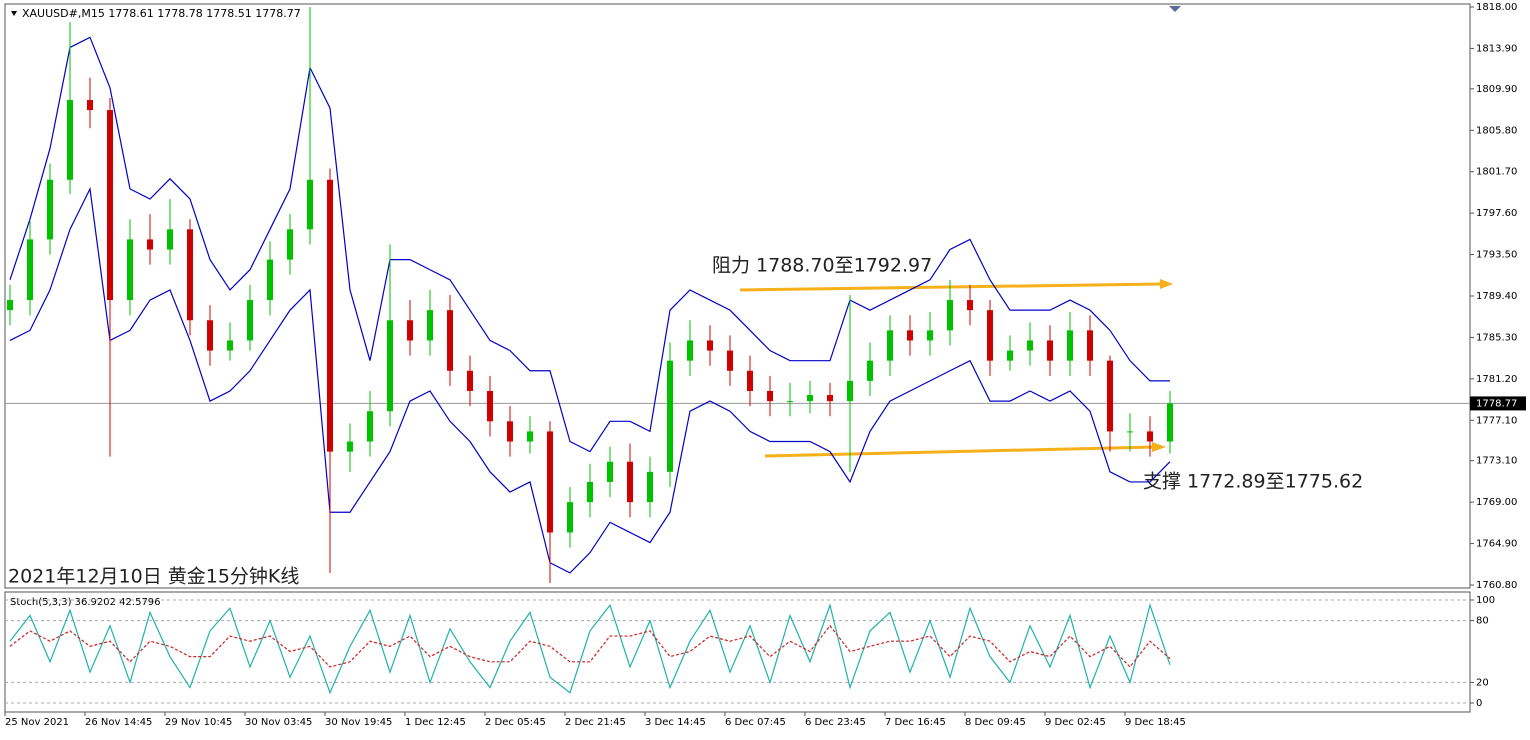 This screenshot has width=1530, height=740. What do you see at coordinates (14, 13) in the screenshot?
I see `menu-triangle` at bounding box center [14, 13].